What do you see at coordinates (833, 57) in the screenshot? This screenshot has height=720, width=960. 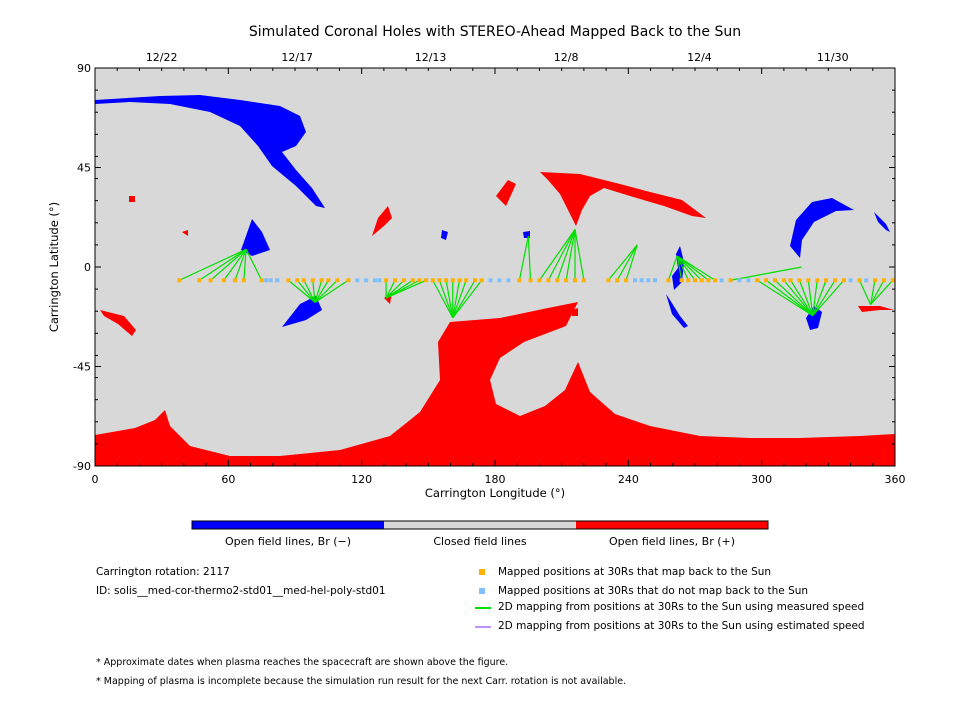 I see `date-tick-label: 11/30` at bounding box center [833, 57].